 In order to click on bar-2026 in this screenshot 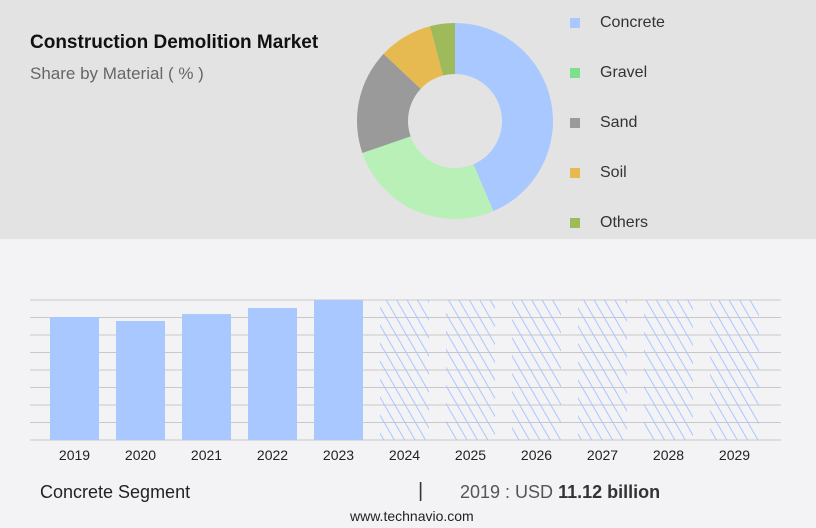, I will do `click(536, 370)`.